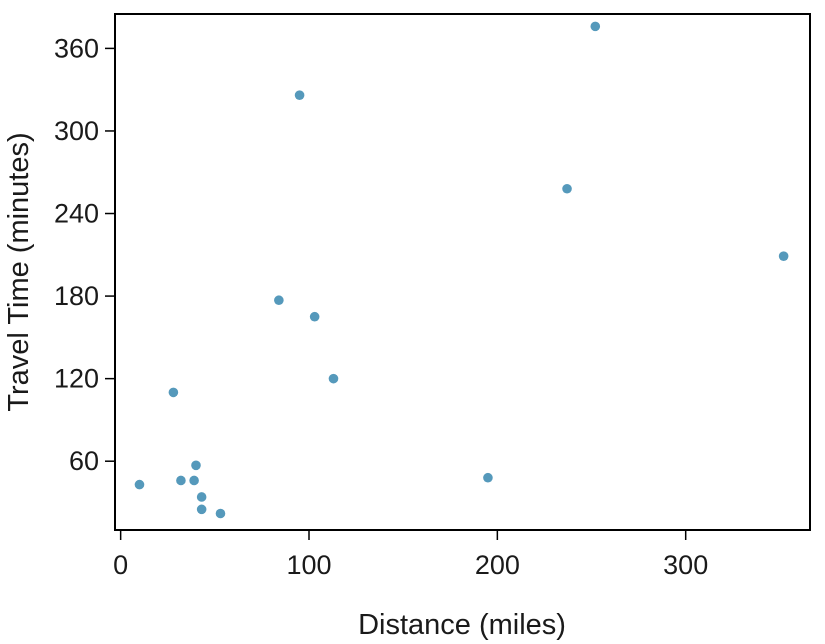 The image size is (825, 644). Describe the element at coordinates (462, 625) in the screenshot. I see `x-axis-title: Distance (miles)` at that location.